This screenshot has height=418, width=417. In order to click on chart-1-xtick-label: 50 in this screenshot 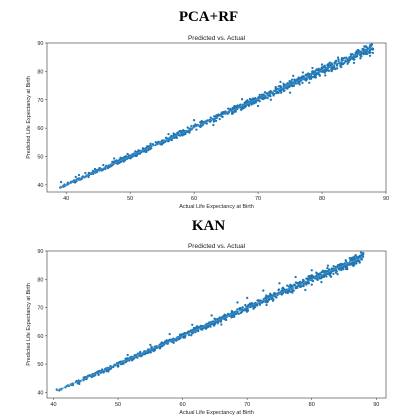, I will do `click(118, 405)`.